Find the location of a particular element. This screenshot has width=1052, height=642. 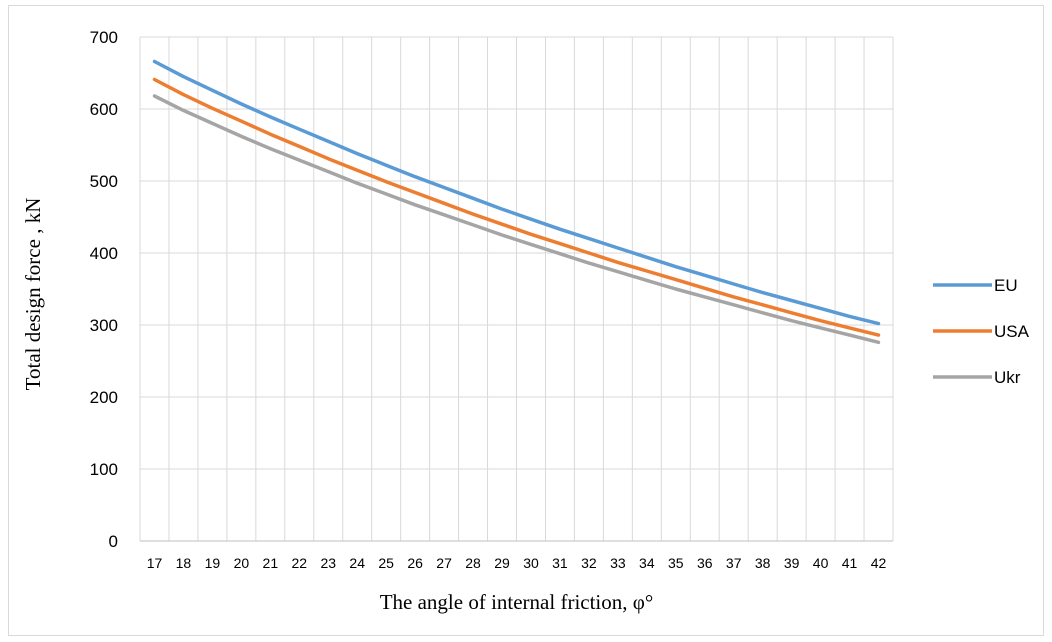

x-tick-label: 35 is located at coordinates (676, 563).